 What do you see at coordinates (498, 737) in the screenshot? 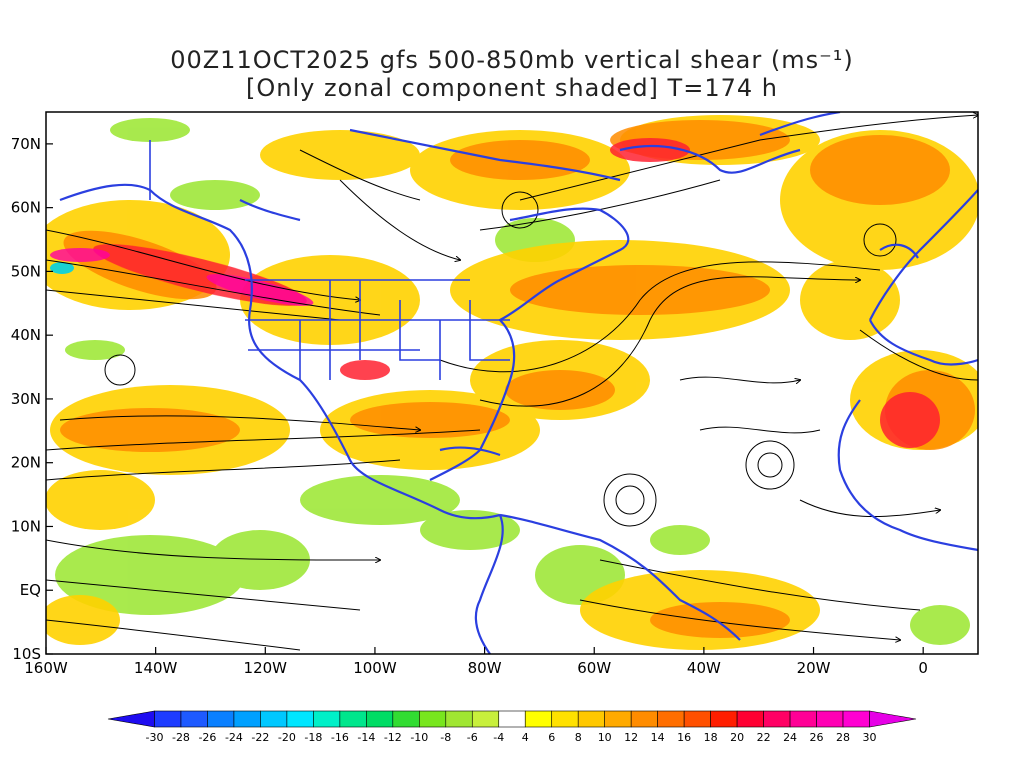
I see `colorbar-label: -4` at bounding box center [498, 737].